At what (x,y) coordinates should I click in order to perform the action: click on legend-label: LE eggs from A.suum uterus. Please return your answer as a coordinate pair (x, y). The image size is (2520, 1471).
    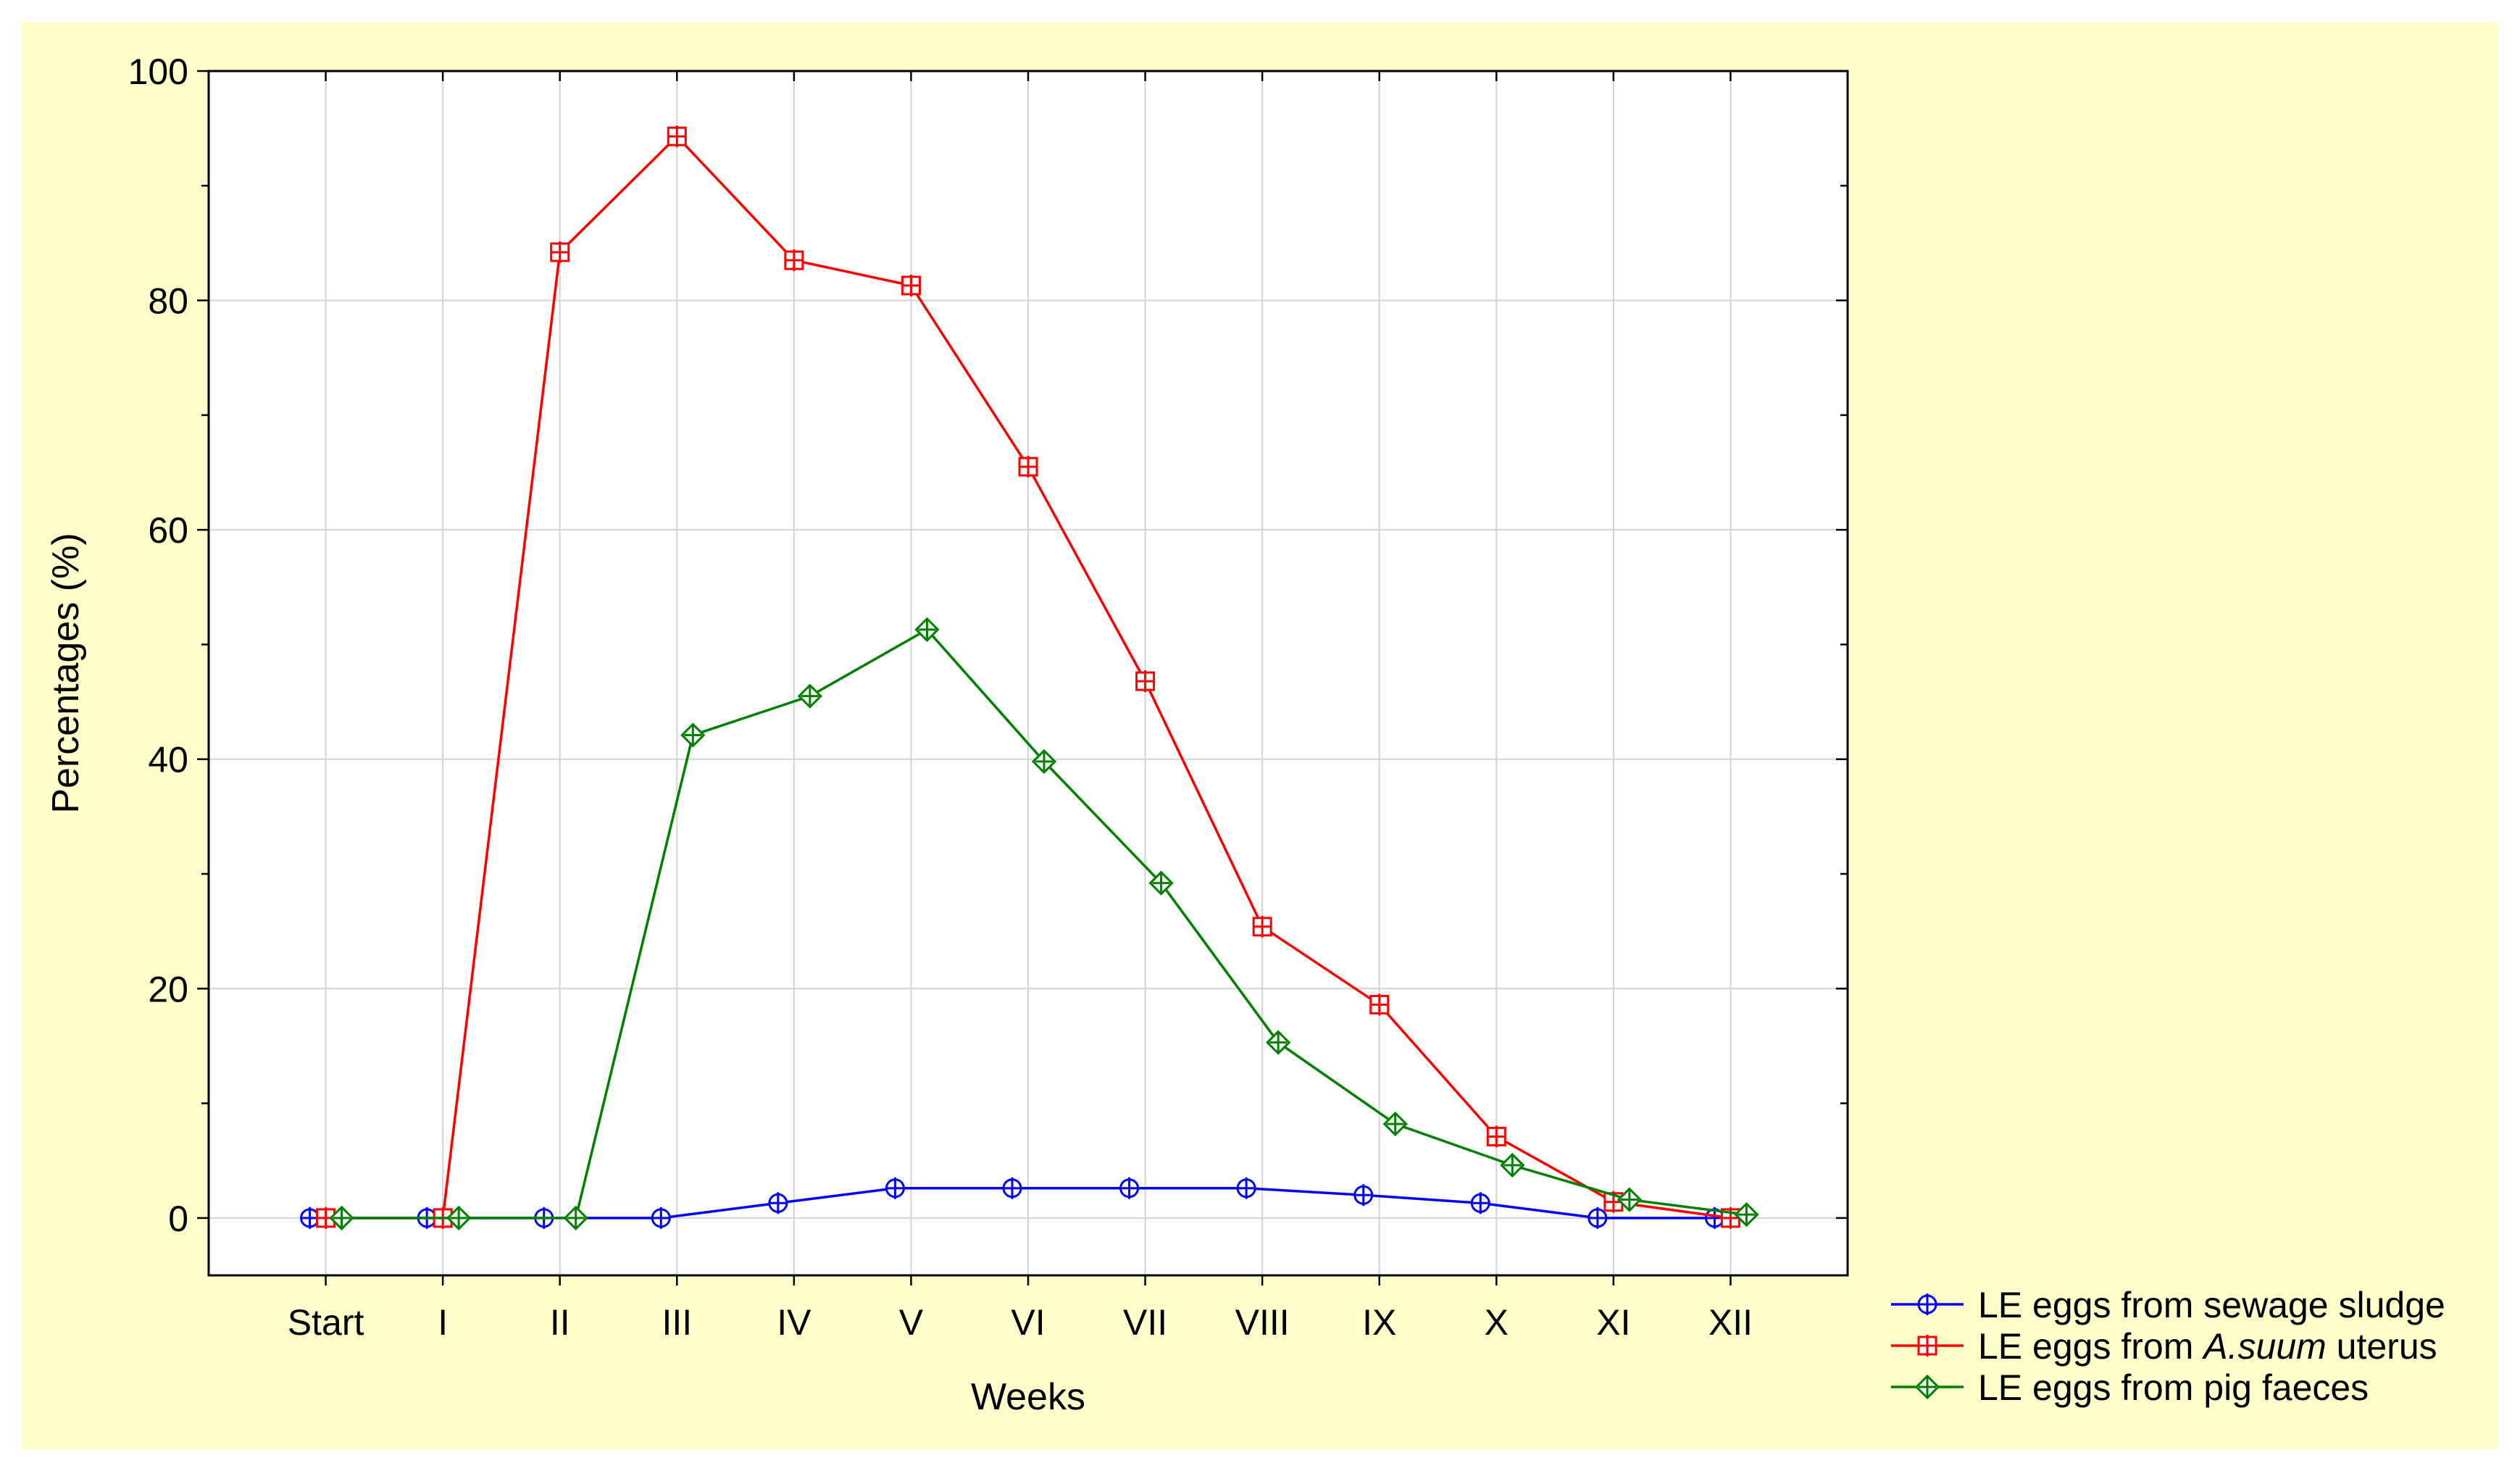
    Looking at the image, I should click on (2207, 1346).